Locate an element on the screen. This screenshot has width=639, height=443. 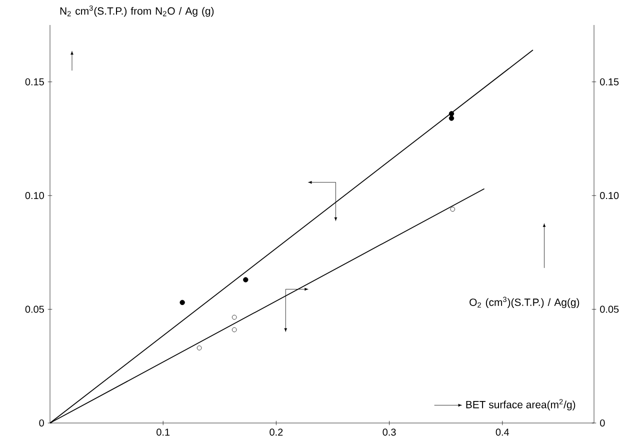
y2-axis-title: O$_{2}$ (cm$^{3}$)(S.T.P.) / Ag(g) is located at coordinates (525, 302).